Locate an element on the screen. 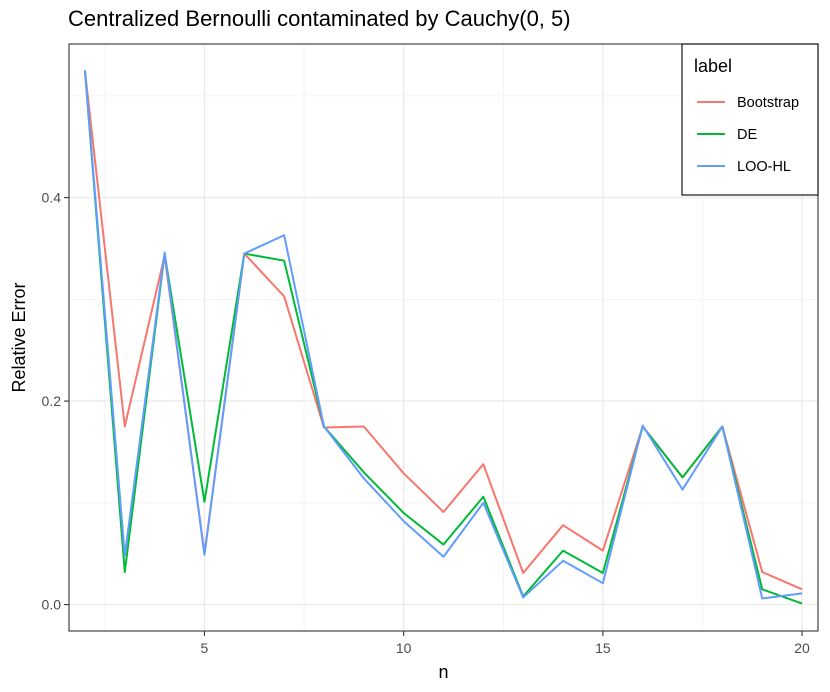 This screenshot has width=830, height=692. y-tick-label: 0.4 is located at coordinates (52, 198).